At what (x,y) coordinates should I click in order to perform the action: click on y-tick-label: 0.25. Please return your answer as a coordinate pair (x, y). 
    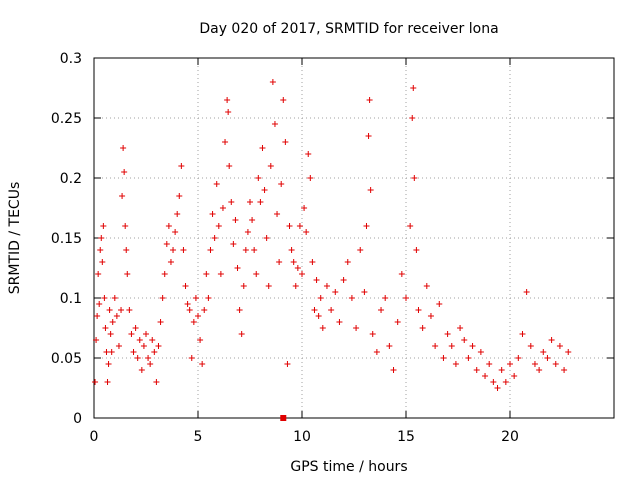
    Looking at the image, I should click on (66, 119).